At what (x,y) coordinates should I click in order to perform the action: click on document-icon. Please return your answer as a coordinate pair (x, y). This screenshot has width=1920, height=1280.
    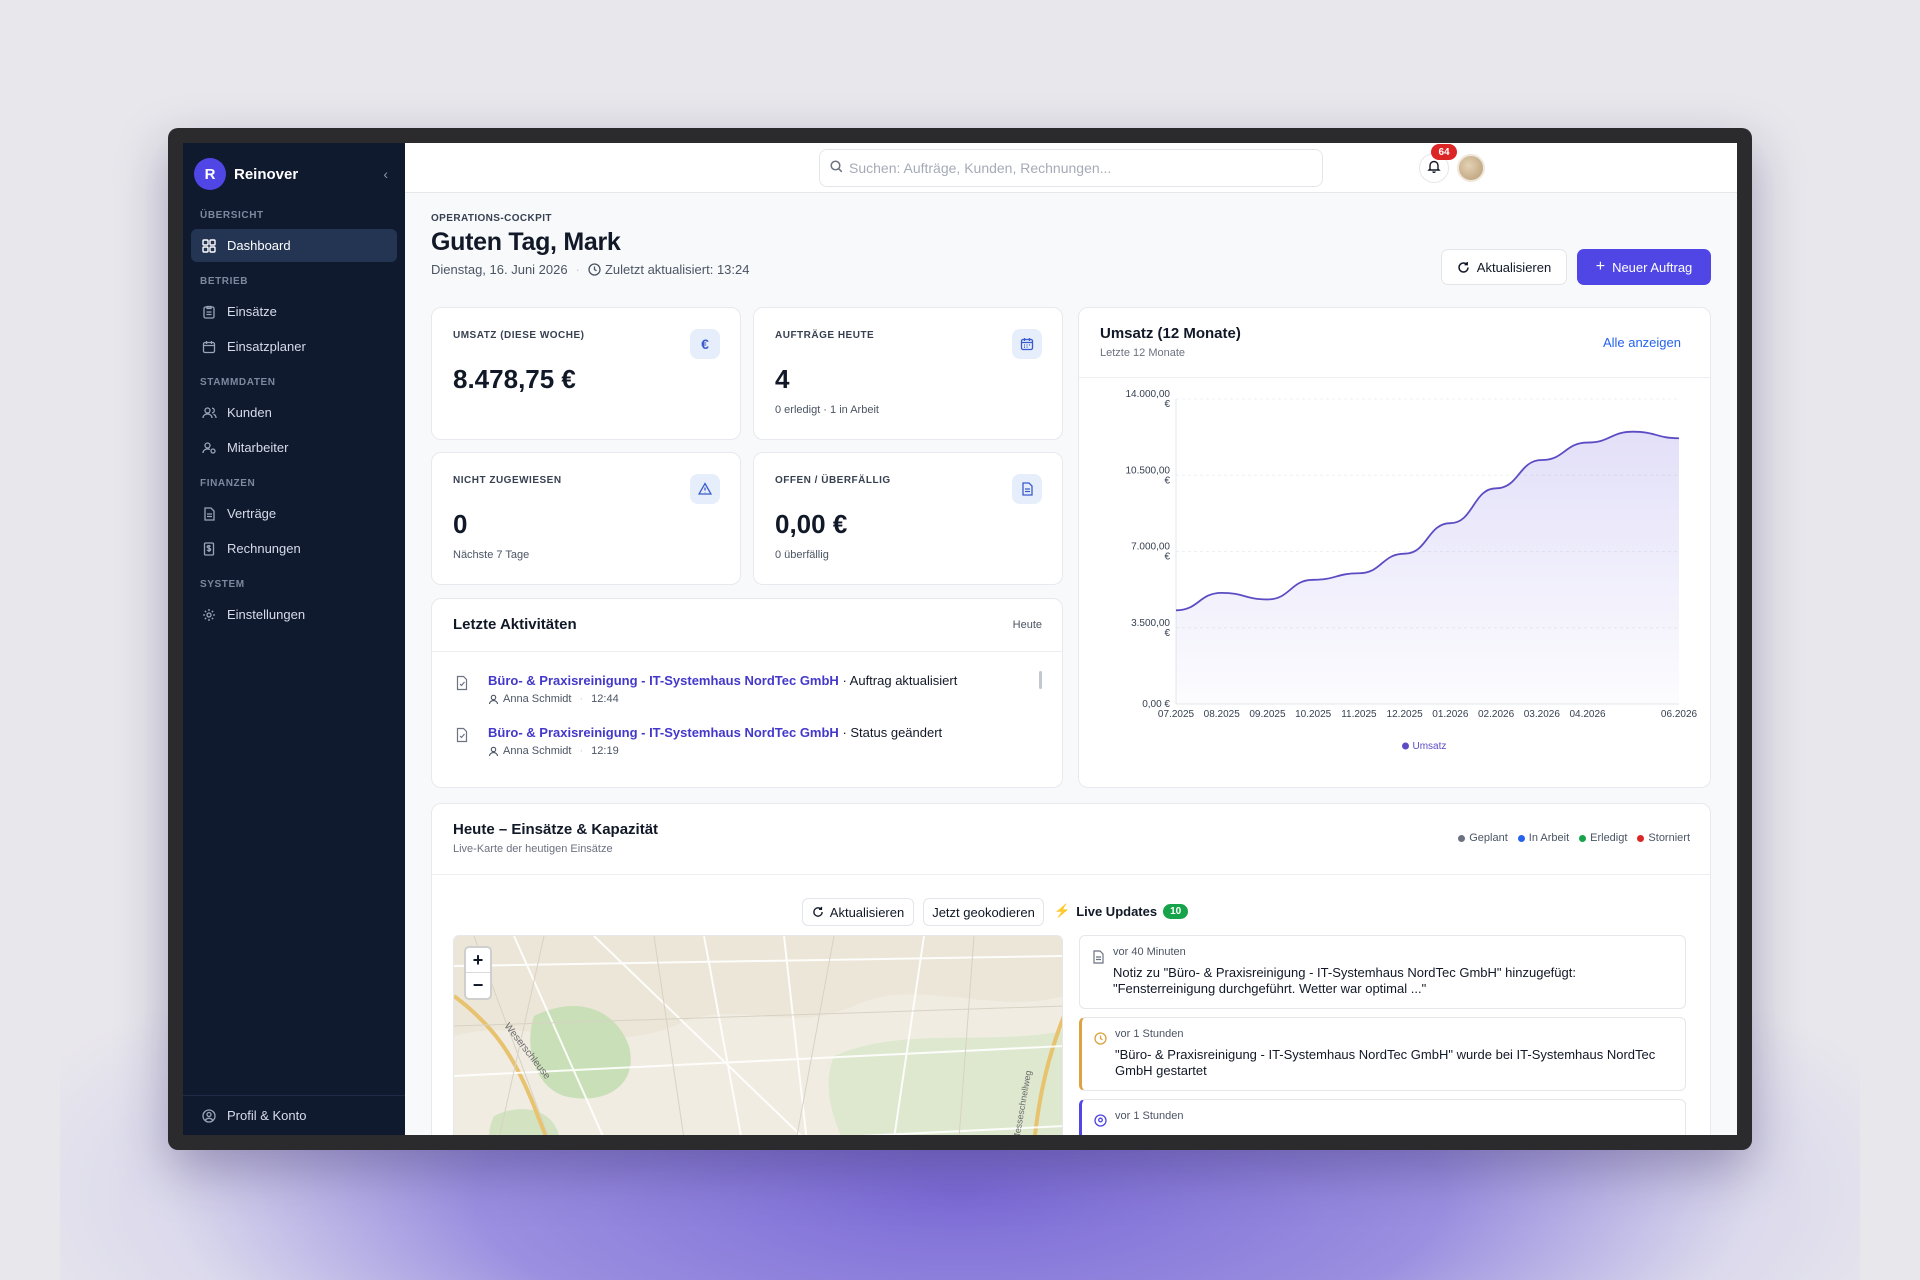
    Looking at the image, I should click on (1099, 957).